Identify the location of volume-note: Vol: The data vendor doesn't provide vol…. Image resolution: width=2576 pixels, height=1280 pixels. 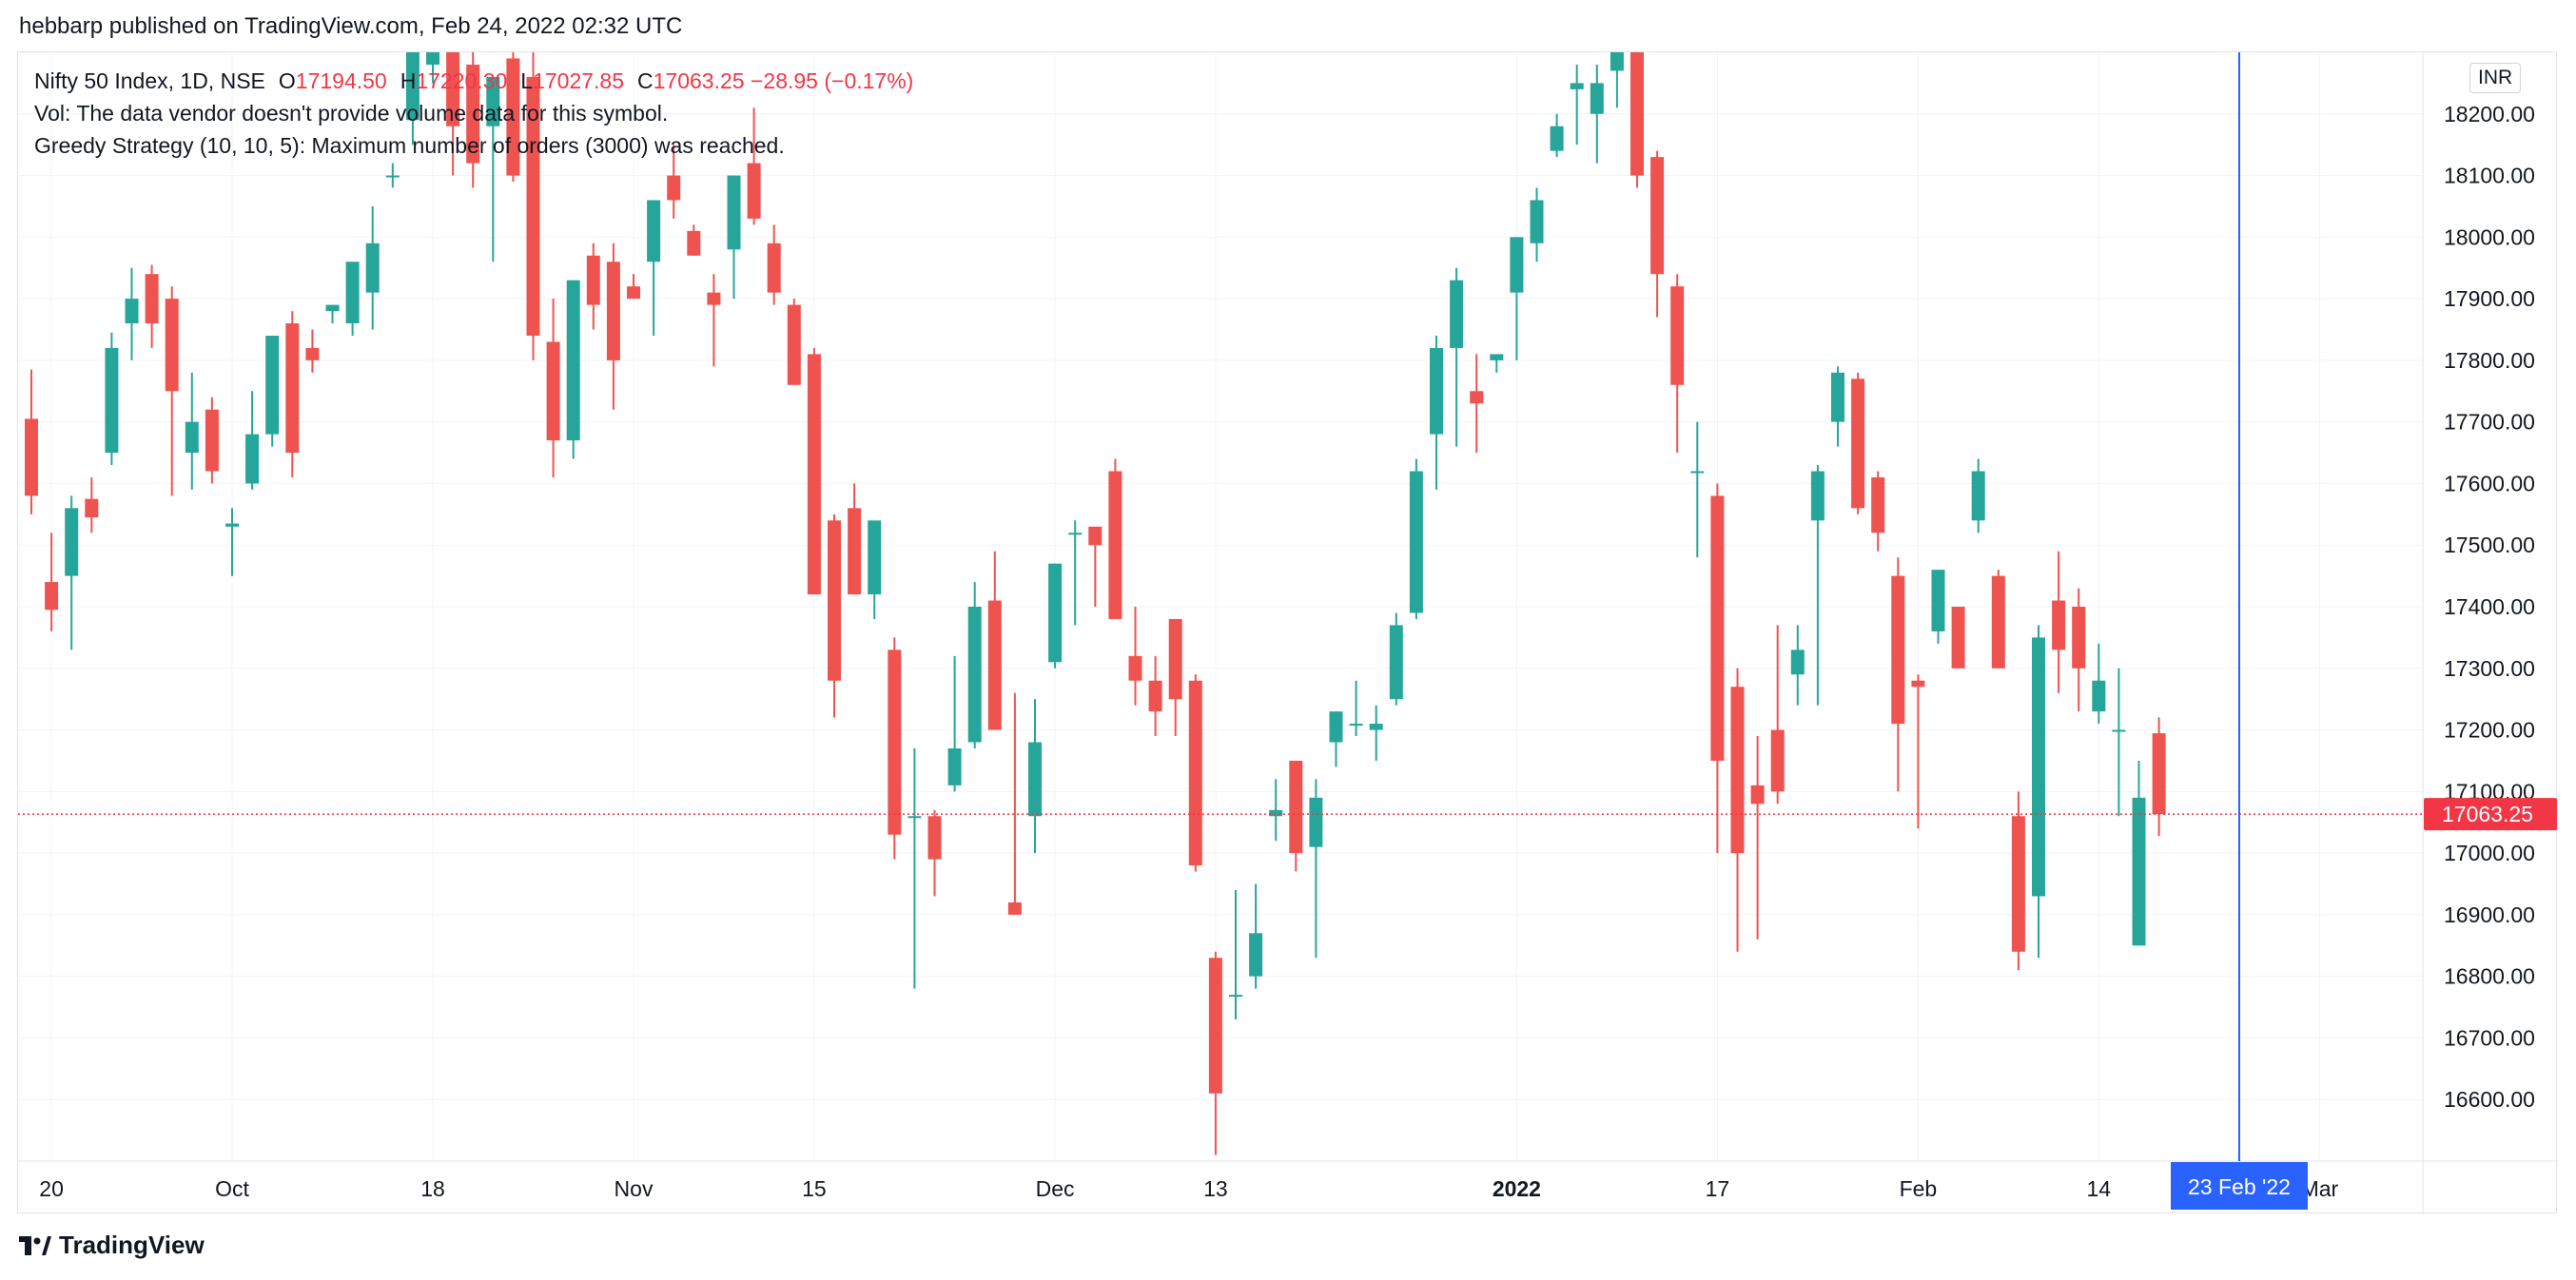
(351, 113).